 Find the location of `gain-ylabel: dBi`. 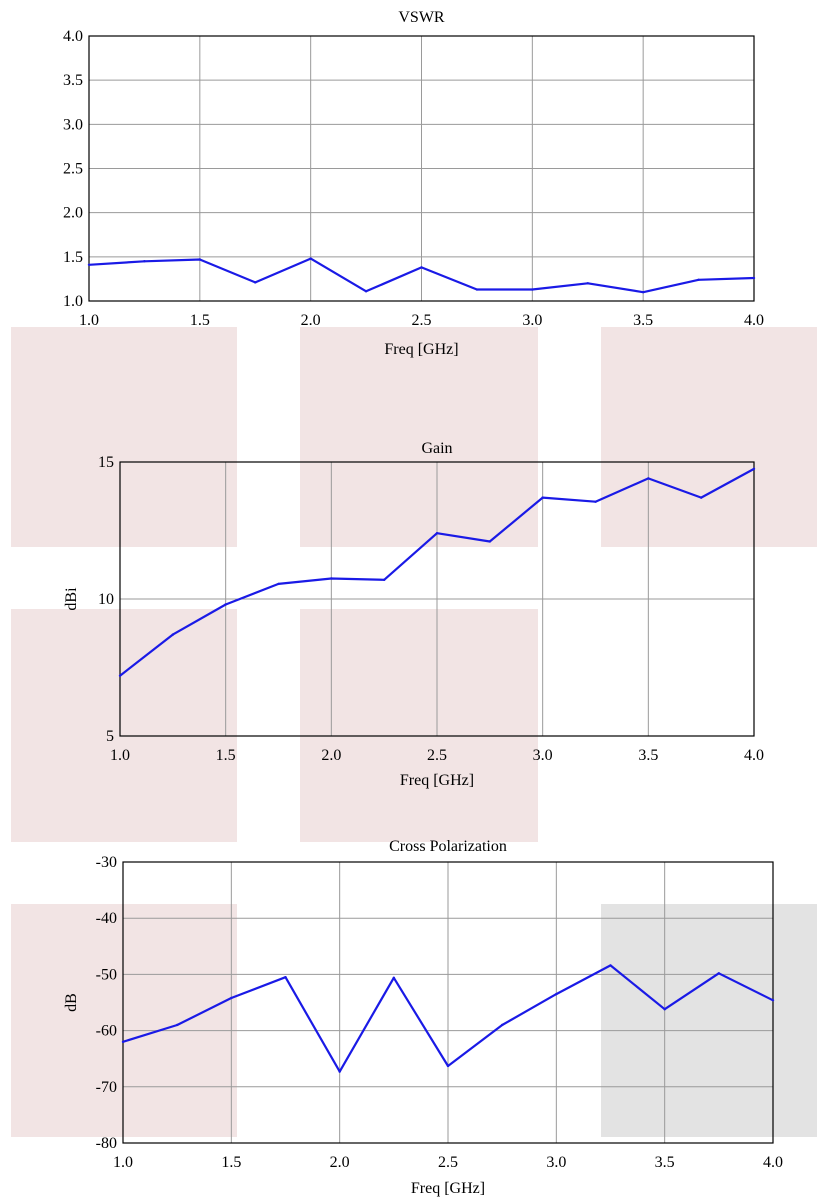

gain-ylabel: dBi is located at coordinates (71, 599).